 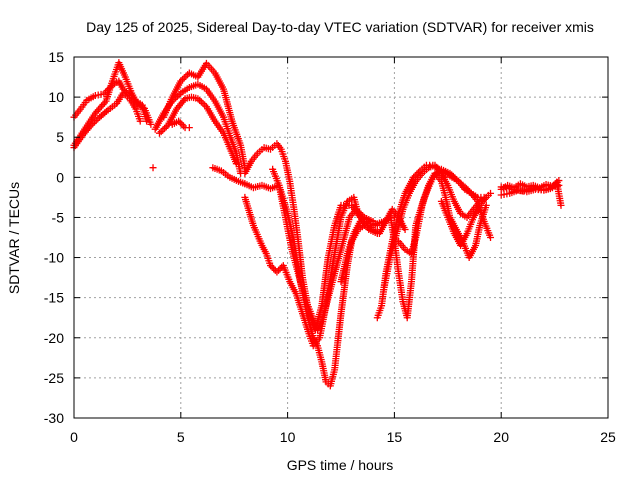 What do you see at coordinates (14, 238) in the screenshot?
I see `y-axis-label: SDTVAR / TECUs` at bounding box center [14, 238].